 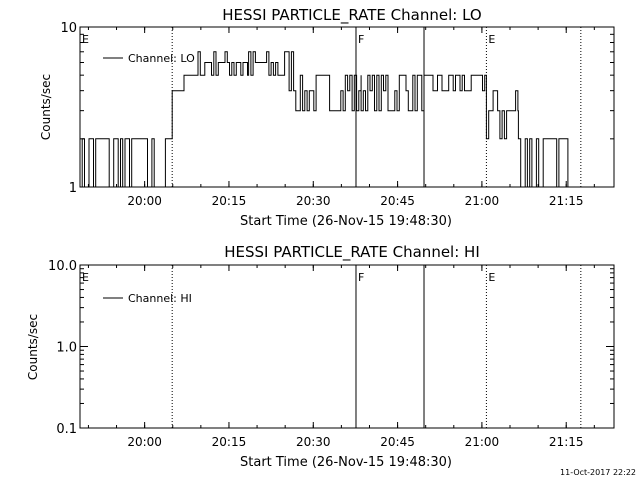 What do you see at coordinates (66, 429) in the screenshot?
I see `y-tick-label: 0.1` at bounding box center [66, 429].